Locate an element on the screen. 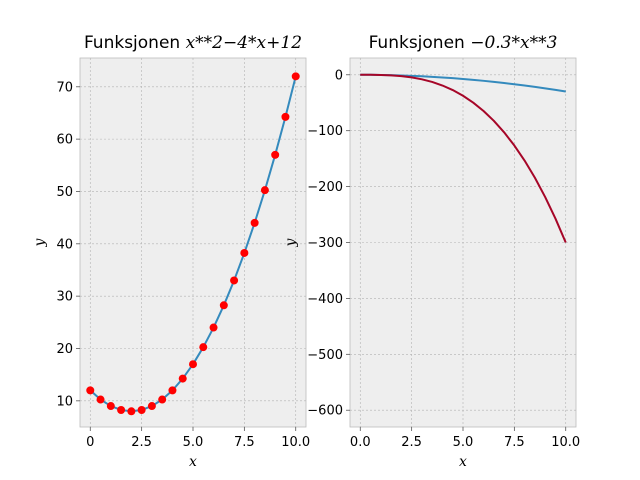  y-axis-label-left: y is located at coordinates (40, 242).